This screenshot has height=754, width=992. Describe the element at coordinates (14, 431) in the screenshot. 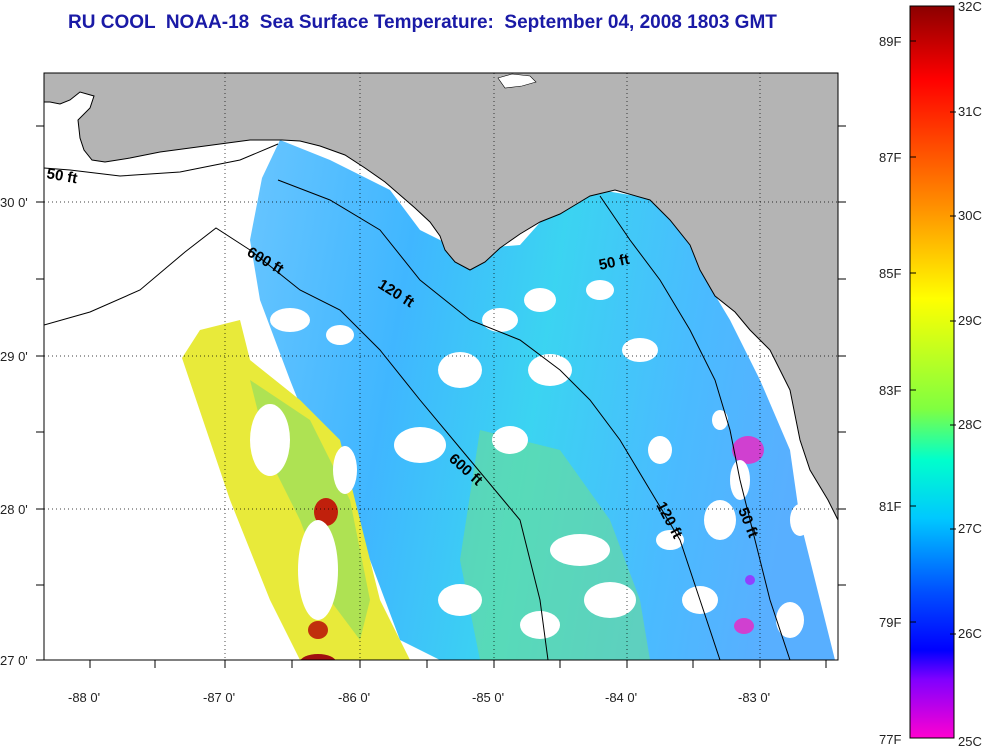

I see `latitude-labels: 30 0' 29 0' 28 0' 27 0'` at that location.